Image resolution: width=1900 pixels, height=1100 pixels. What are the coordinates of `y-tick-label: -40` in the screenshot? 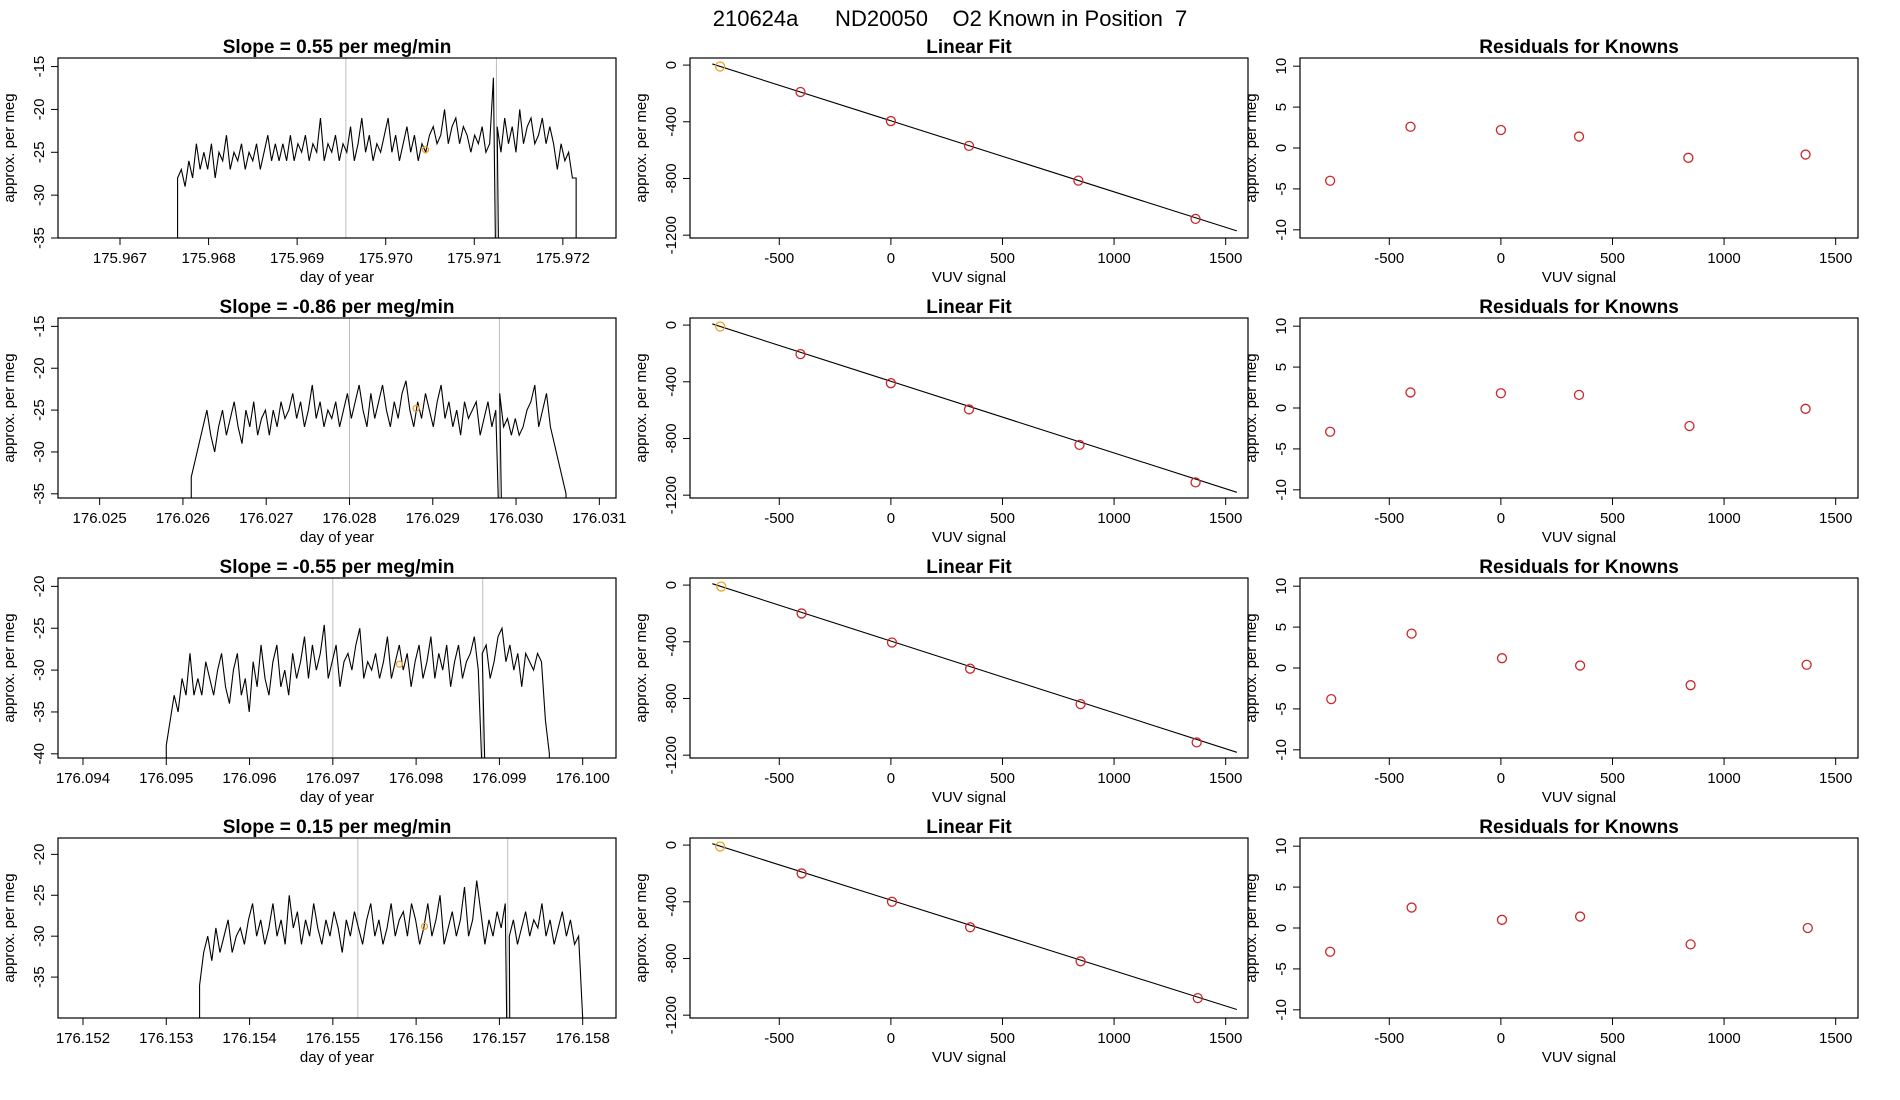 It's located at (39, 754).